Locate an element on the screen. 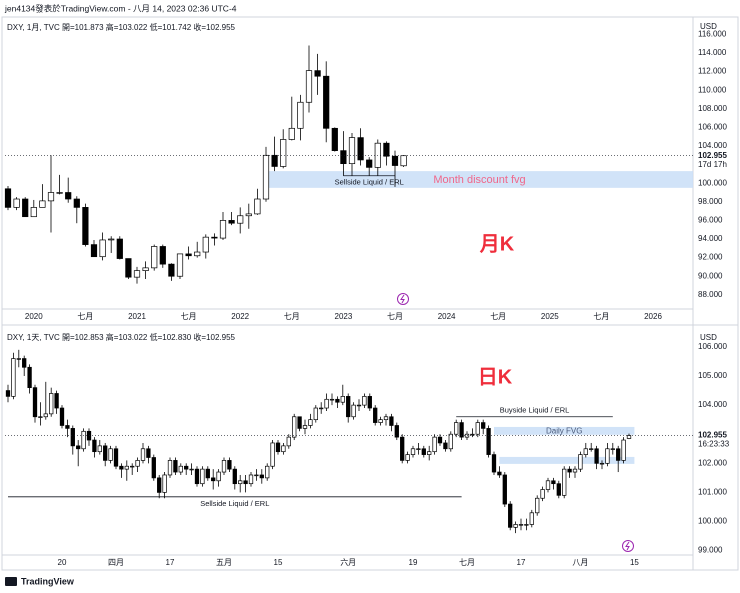 This screenshot has width=740, height=593. price-tag is located at coordinates (714, 440).